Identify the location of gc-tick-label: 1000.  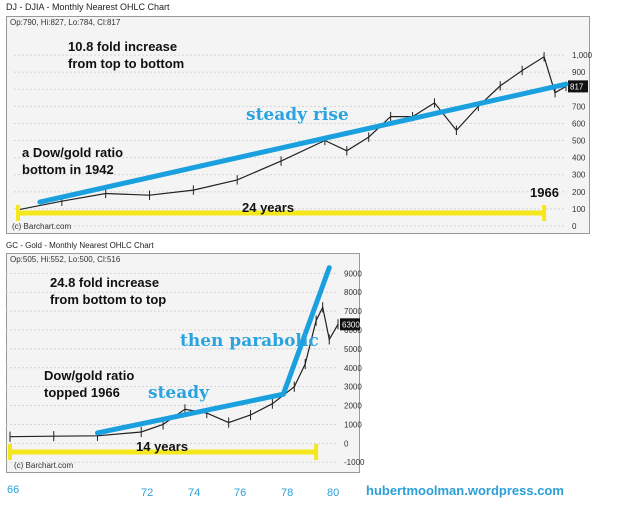
(353, 424).